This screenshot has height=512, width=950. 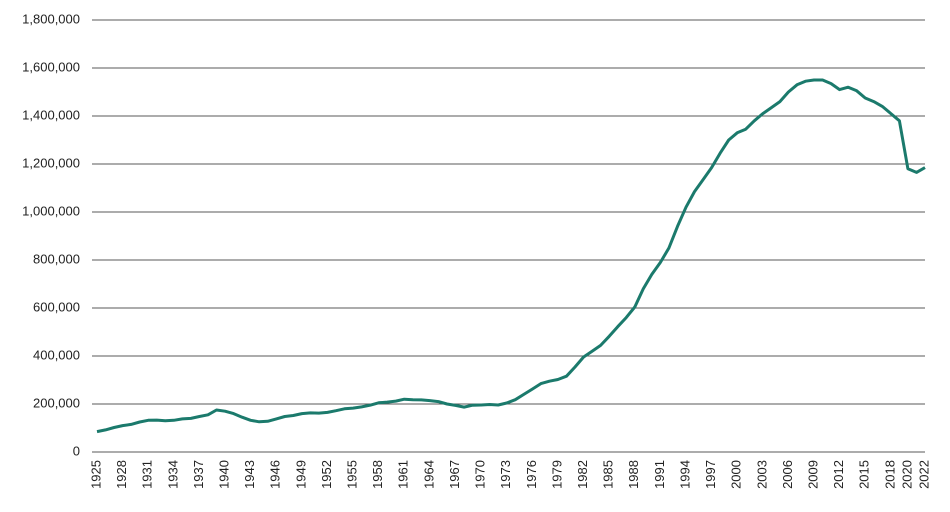 What do you see at coordinates (531, 474) in the screenshot?
I see `x-tick-label: 1976` at bounding box center [531, 474].